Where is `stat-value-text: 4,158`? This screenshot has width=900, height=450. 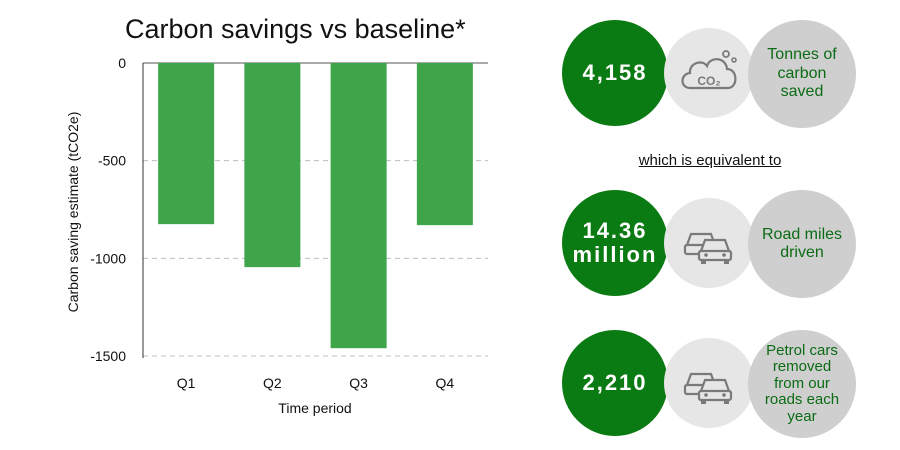 stat-value-text: 4,158 is located at coordinates (615, 72).